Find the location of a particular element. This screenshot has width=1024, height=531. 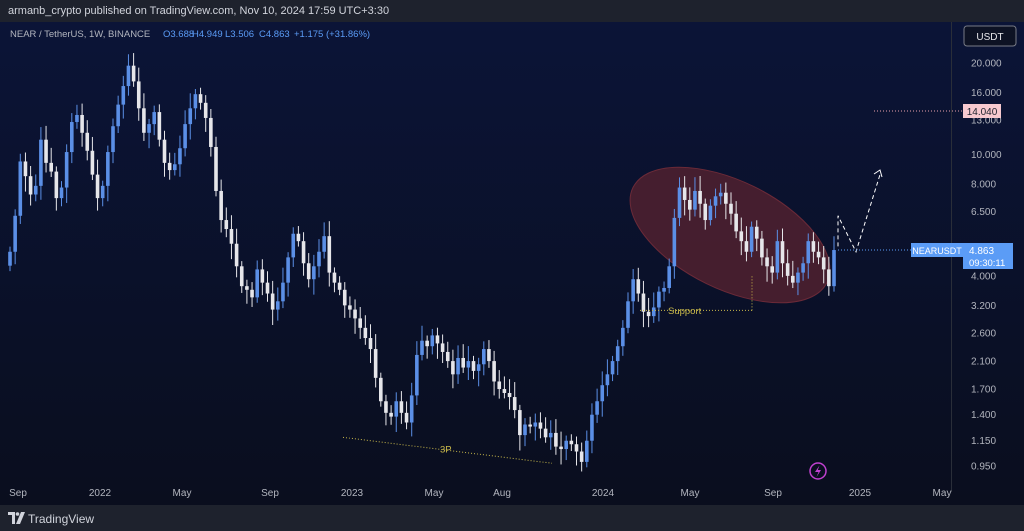

currency-button is located at coordinates (990, 36).